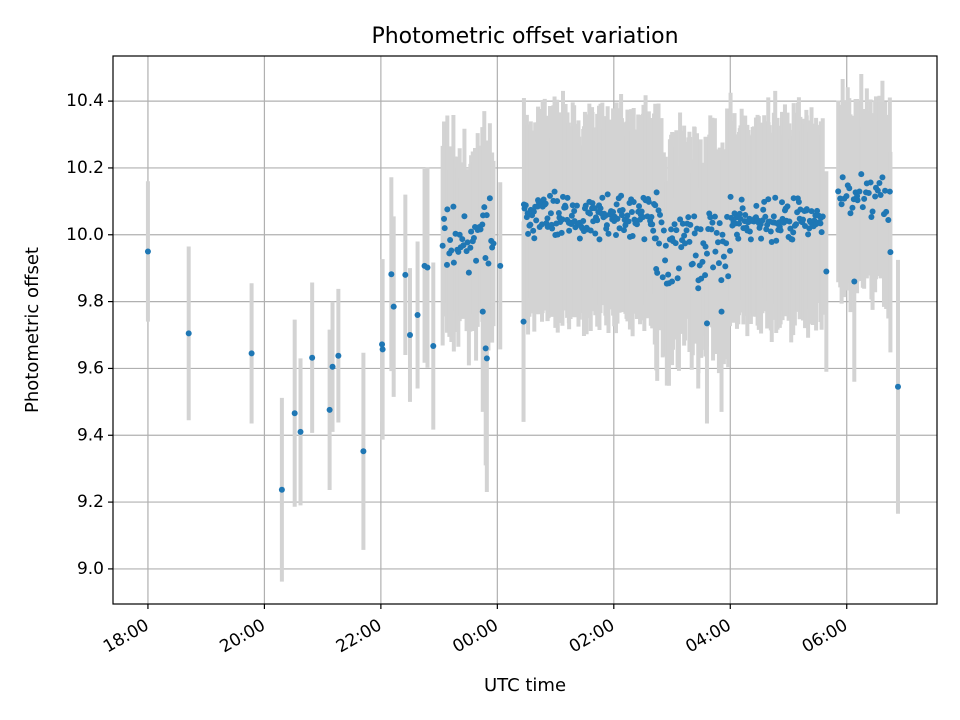 This screenshot has width=960, height=720. I want to click on y-tick-label: 10.4, so click(85, 101).